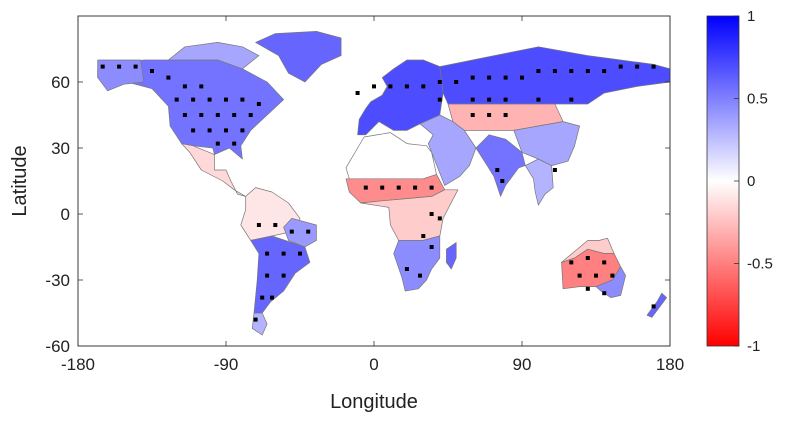 This screenshot has width=788, height=422. I want to click on colorbar-tick-label: -1, so click(753, 346).